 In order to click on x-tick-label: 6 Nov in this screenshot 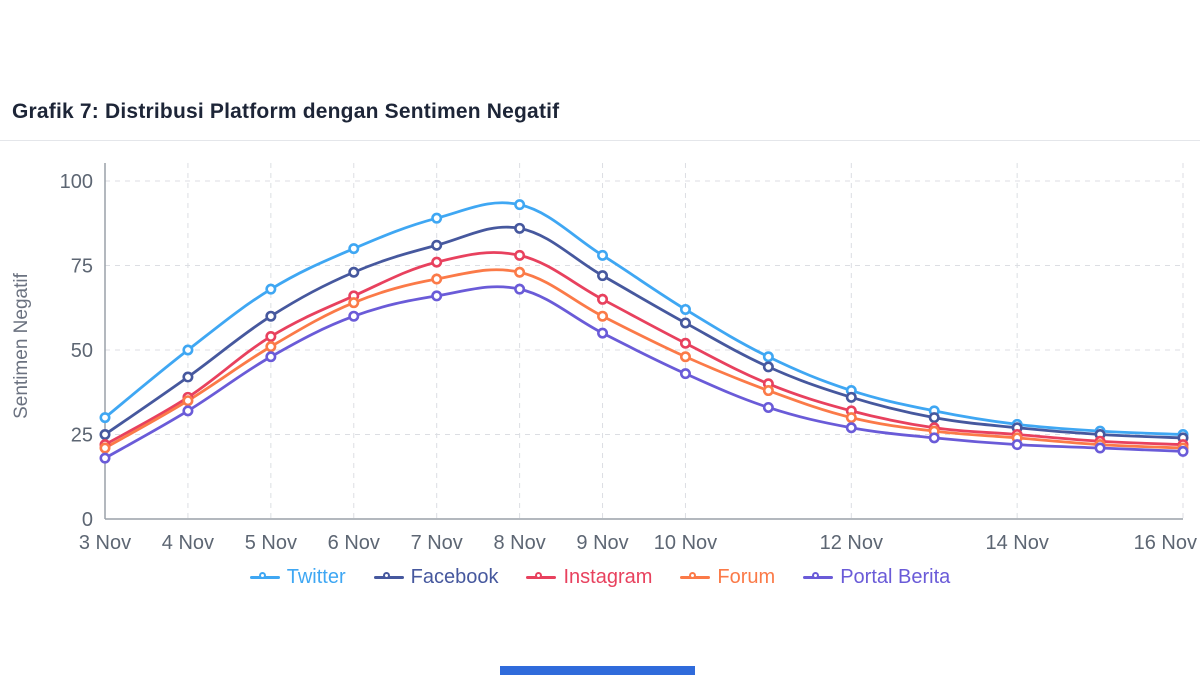, I will do `click(354, 543)`.